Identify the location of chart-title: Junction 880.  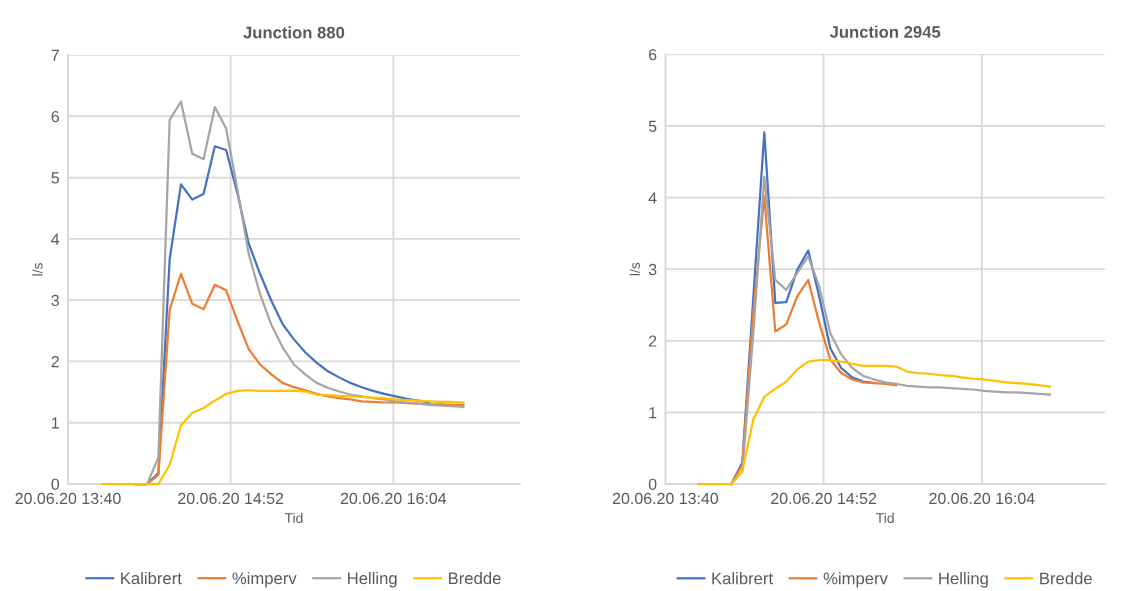
(294, 32).